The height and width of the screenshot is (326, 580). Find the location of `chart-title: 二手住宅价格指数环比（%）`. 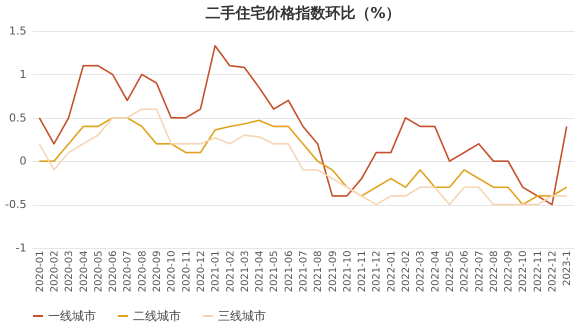

chart-title: 二手住宅价格指数环比（%） is located at coordinates (303, 13).